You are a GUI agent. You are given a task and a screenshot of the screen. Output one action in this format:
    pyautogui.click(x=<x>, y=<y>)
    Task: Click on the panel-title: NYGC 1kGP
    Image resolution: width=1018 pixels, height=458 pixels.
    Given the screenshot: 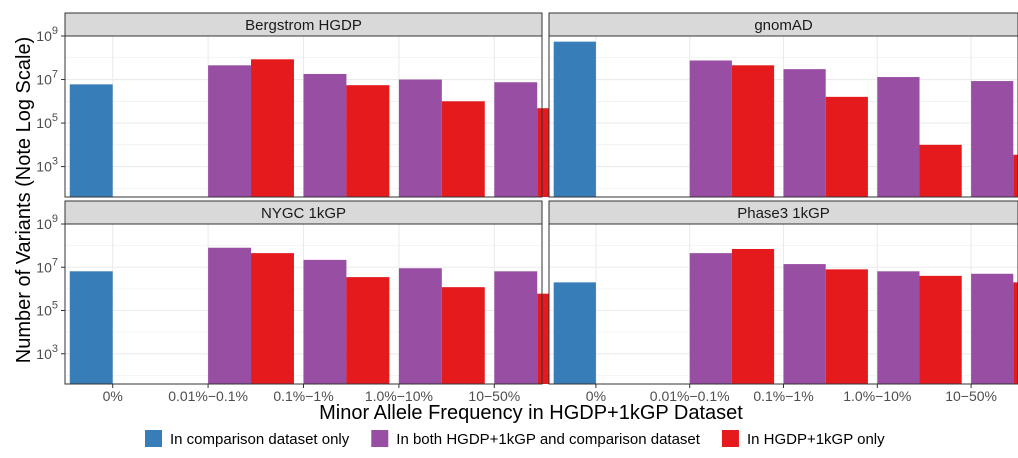 What is the action you would take?
    pyautogui.click(x=303, y=213)
    